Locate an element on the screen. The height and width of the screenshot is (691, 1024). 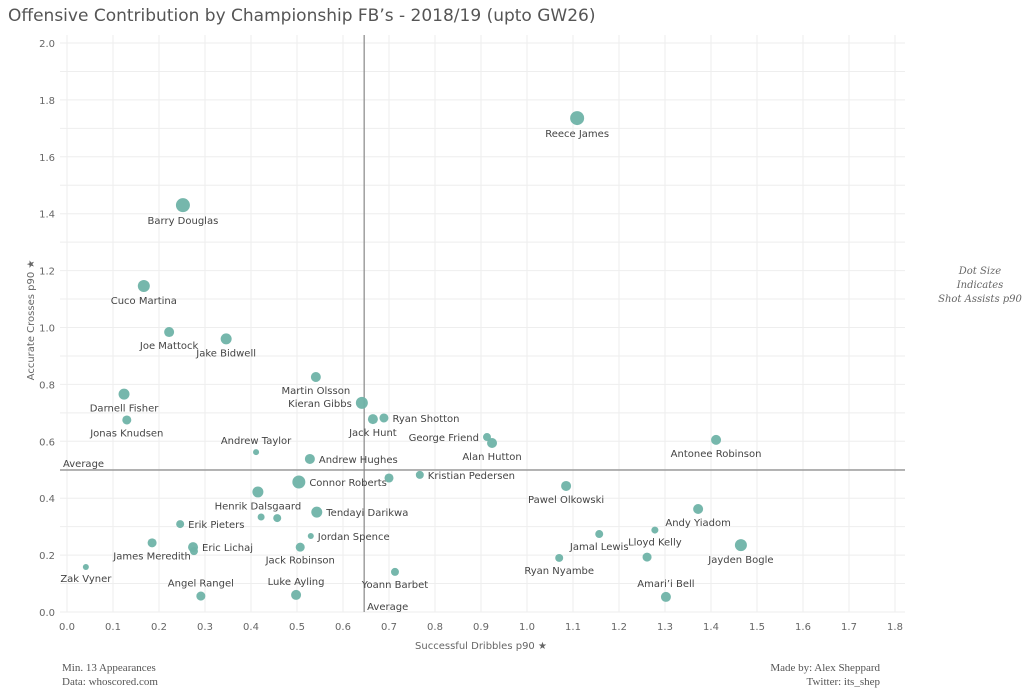
data-label: Andy Yiadom is located at coordinates (698, 523).